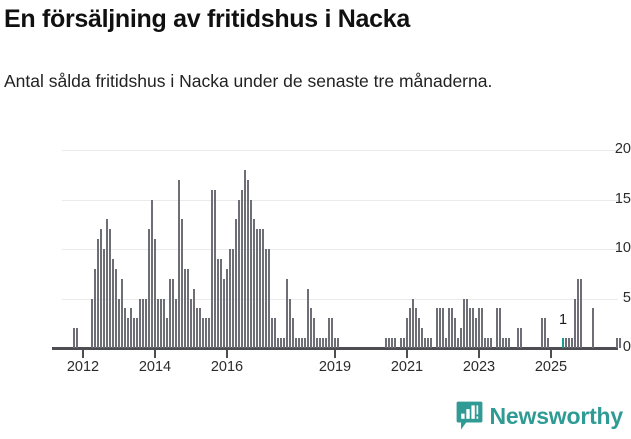 The width and height of the screenshot is (631, 439). I want to click on x-axis-tick-label: 2025, so click(551, 367).